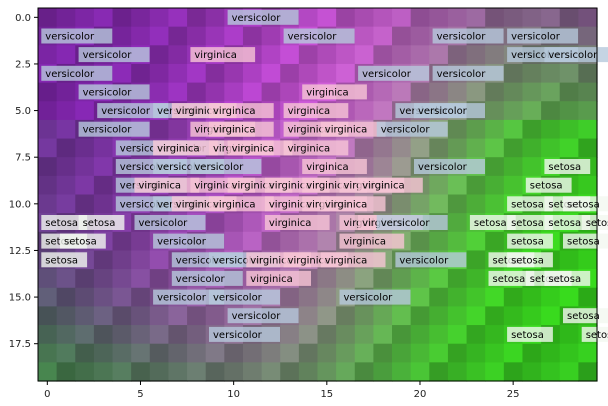  I want to click on x-tick-label: 20, so click(420, 394).